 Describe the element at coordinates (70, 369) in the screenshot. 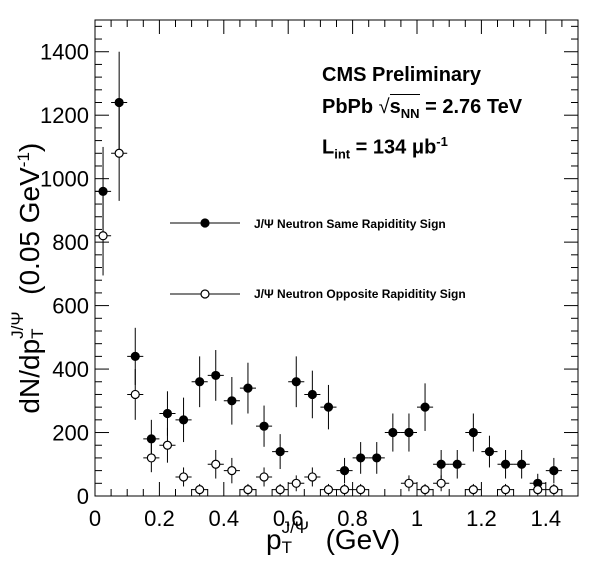

I see `y-tick-label: 400` at that location.